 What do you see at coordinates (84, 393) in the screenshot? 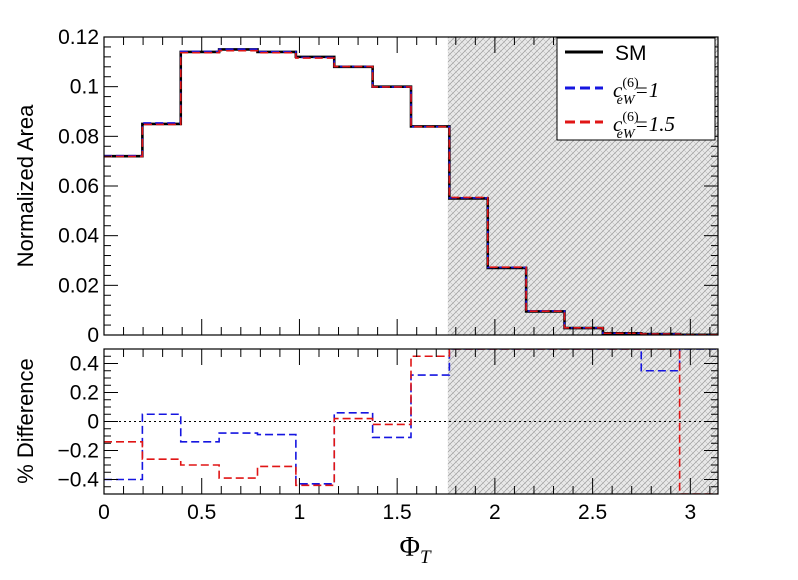
I see `bottom-y-tick-label: 0.2` at bounding box center [84, 393].